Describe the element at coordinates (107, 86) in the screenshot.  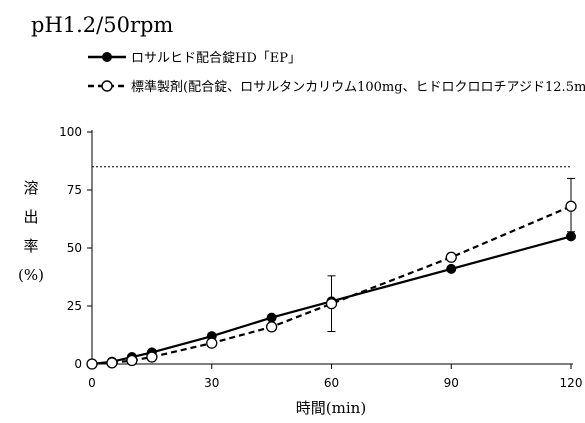
I see `legend-marker-reference` at that location.